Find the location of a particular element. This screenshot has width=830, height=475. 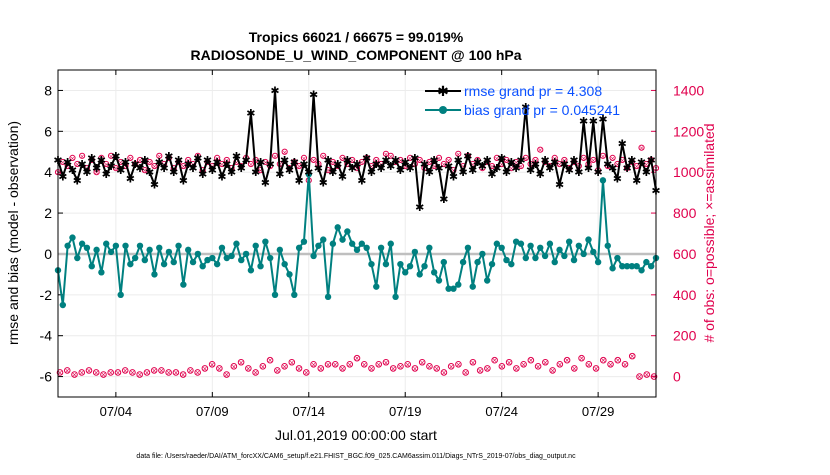

legend-bias-label: bias grand pr = 0.045241 is located at coordinates (542, 110).